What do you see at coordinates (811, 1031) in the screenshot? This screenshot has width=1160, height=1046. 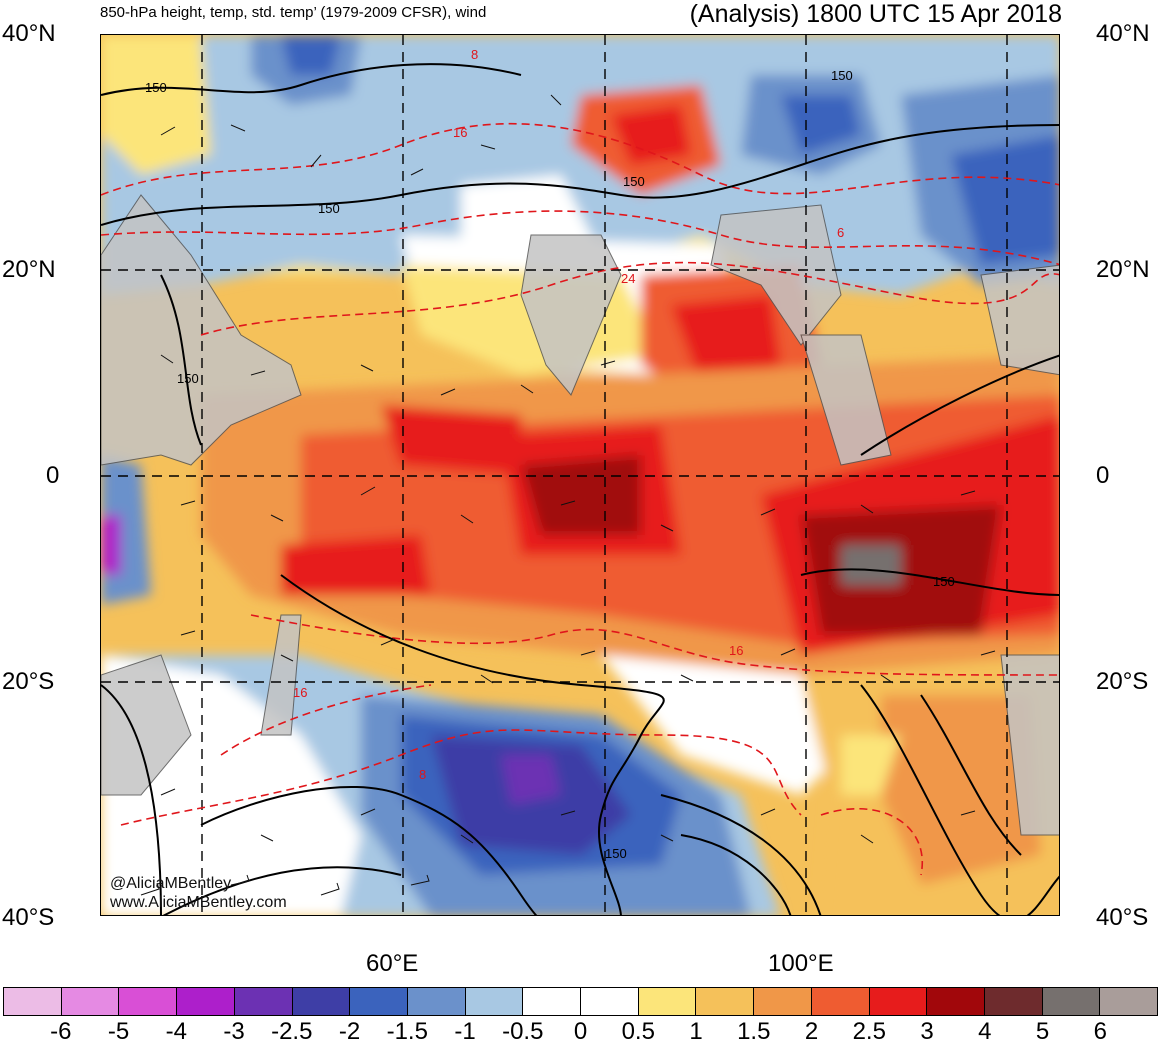 I see `colorbar-tick-label: 2` at bounding box center [811, 1031].